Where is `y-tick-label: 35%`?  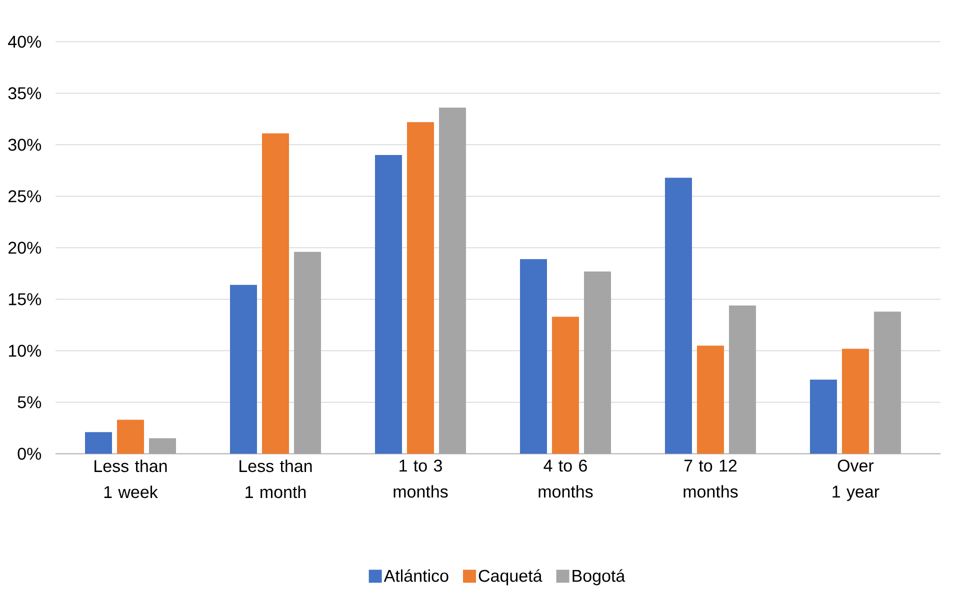
y-tick-label: 35% is located at coordinates (25, 93).